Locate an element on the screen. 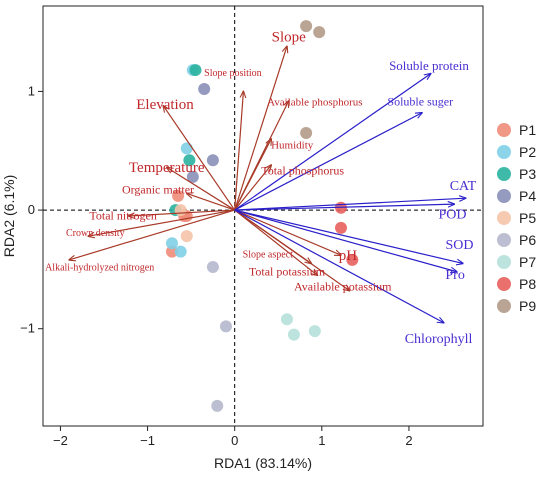  env-arrow-label: Available potassium is located at coordinates (343, 287).